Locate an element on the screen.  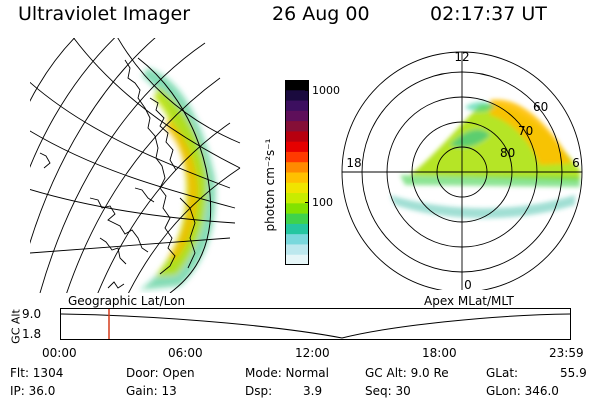
globe-limb is located at coordinates (174, 175).